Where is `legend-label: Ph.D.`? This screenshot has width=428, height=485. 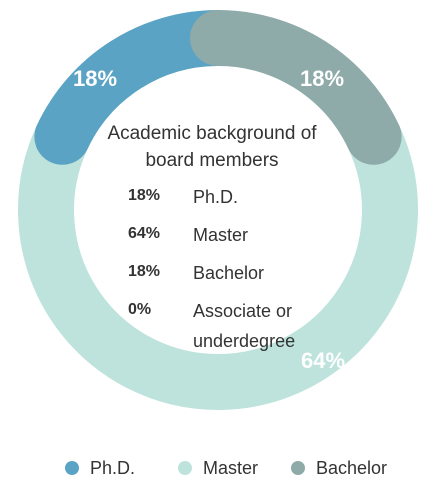
legend-label: Ph.D. is located at coordinates (112, 468).